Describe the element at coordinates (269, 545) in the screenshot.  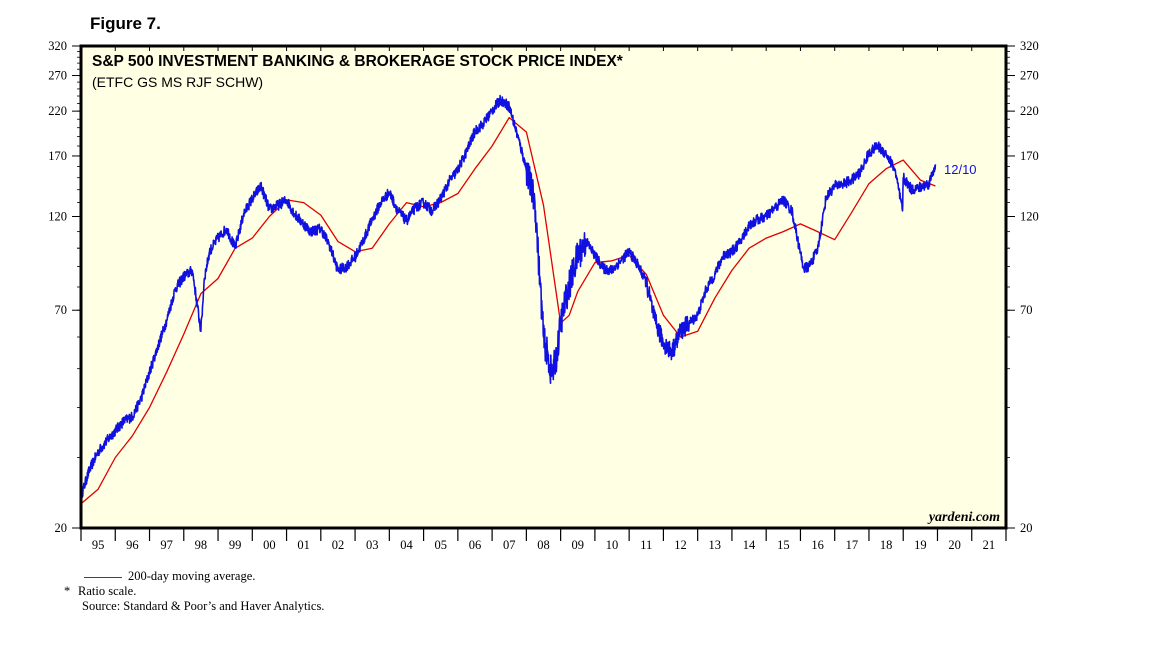
I see `x-tick-label: 00` at that location.